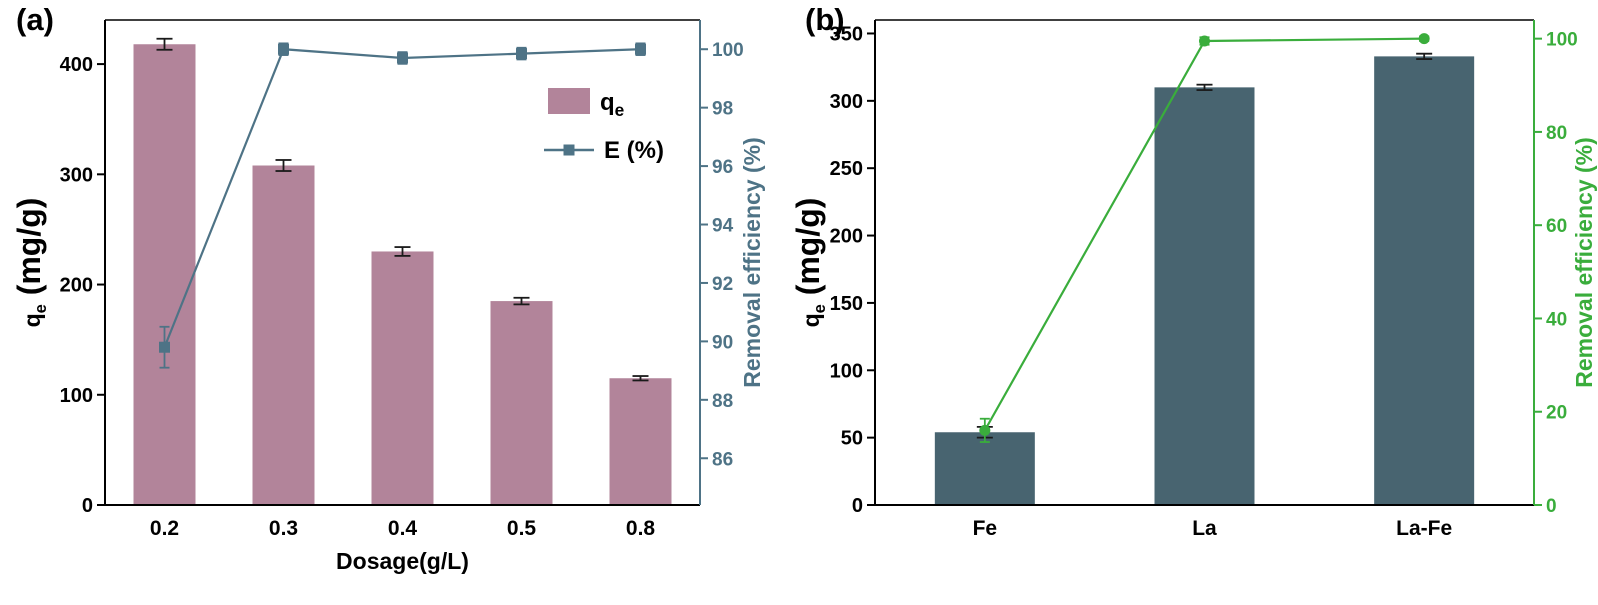 The height and width of the screenshot is (605, 1598). I want to click on right-tick-label: 98, so click(722, 109).